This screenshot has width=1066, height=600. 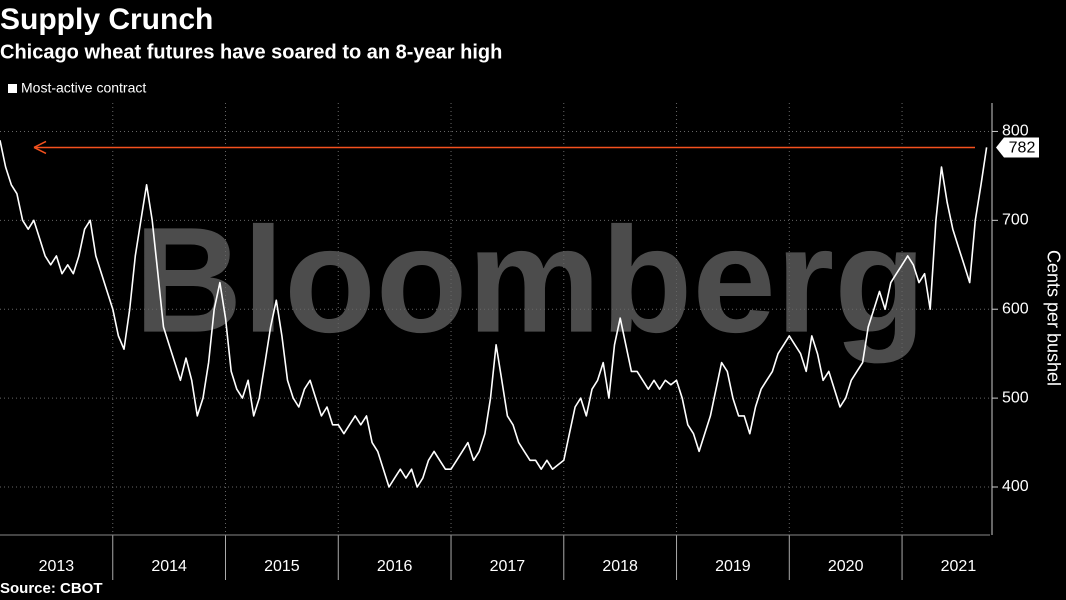 I want to click on x-tick-label: 2021, so click(x=959, y=566).